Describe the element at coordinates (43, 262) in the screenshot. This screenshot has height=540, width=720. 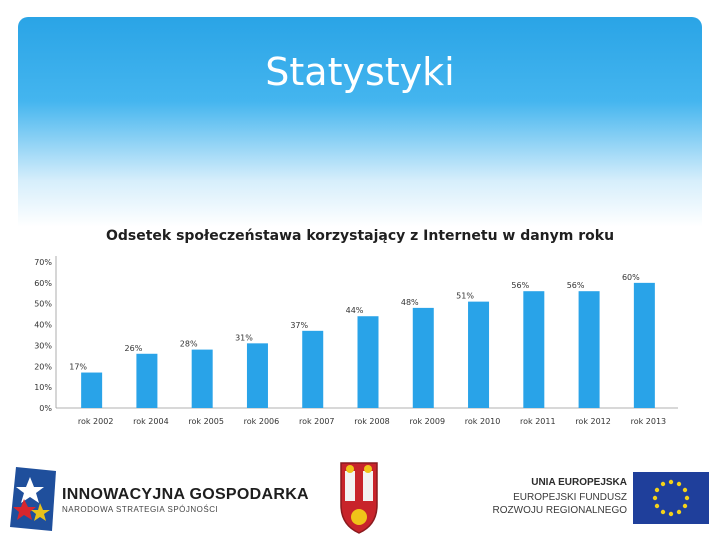
I see `y-tick-label: 70%` at that location.